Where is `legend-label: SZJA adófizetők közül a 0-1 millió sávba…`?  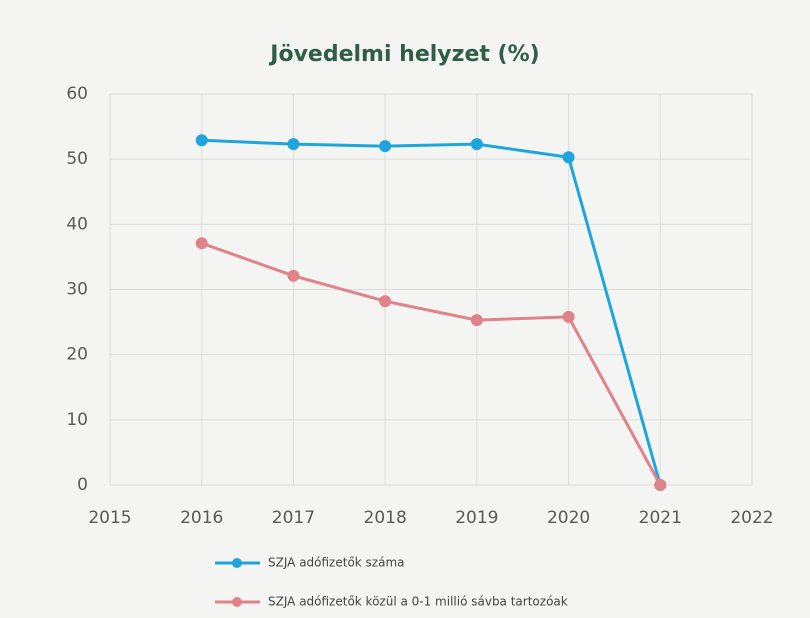
legend-label: SZJA adófizetők közül a 0-1 millió sávba… is located at coordinates (418, 602).